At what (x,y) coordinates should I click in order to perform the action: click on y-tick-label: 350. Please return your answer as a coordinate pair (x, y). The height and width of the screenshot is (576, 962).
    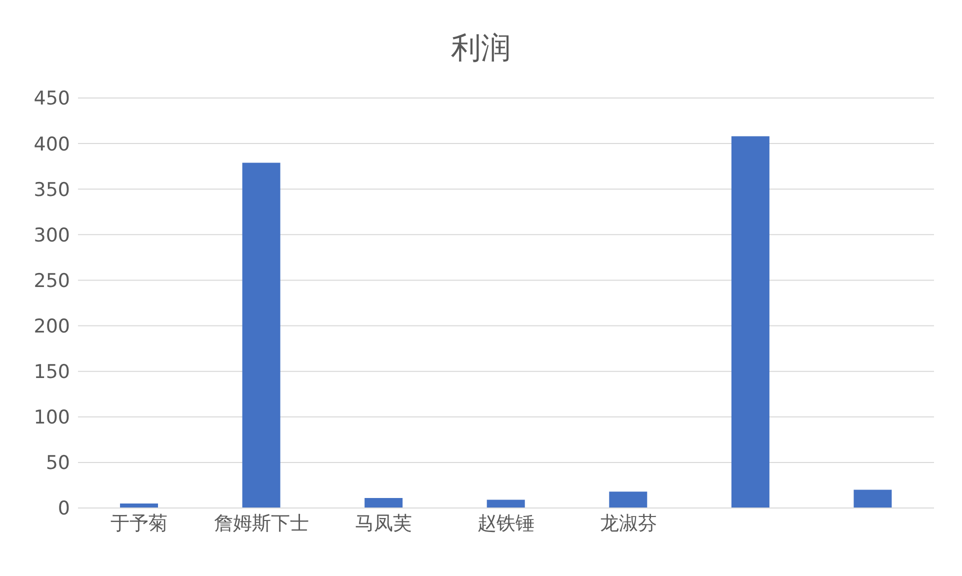
    Looking at the image, I should click on (52, 189).